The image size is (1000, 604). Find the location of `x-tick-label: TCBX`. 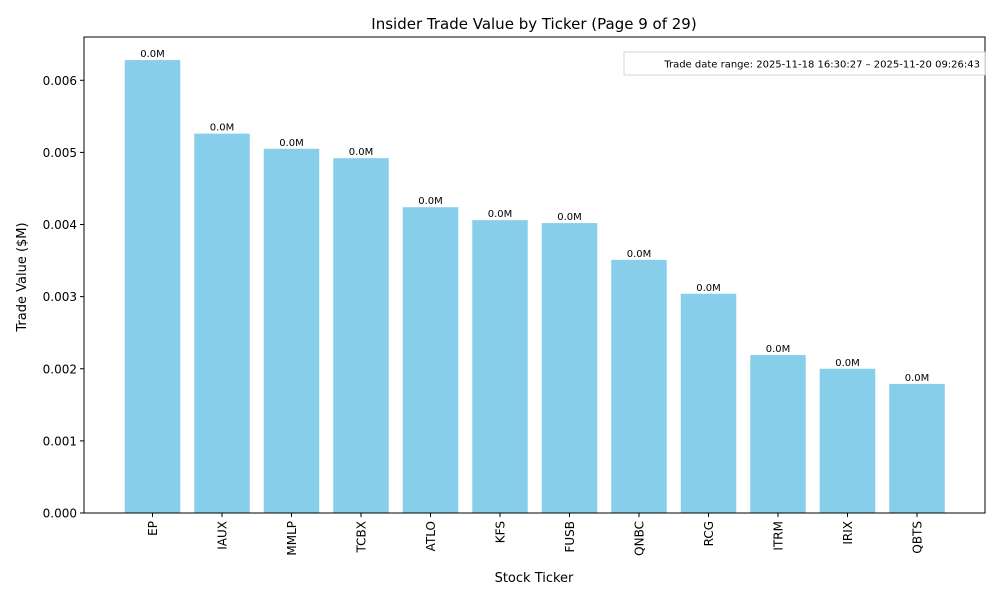

x-tick-label: TCBX is located at coordinates (362, 537).